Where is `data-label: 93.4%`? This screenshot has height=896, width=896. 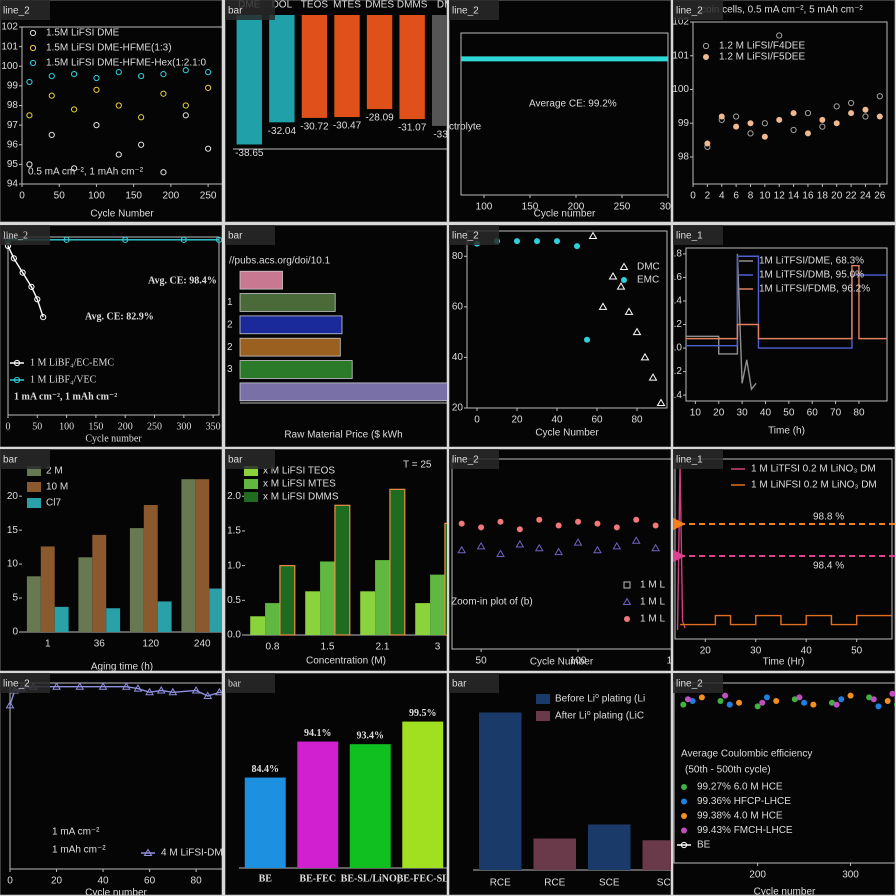 data-label: 93.4% is located at coordinates (371, 735).